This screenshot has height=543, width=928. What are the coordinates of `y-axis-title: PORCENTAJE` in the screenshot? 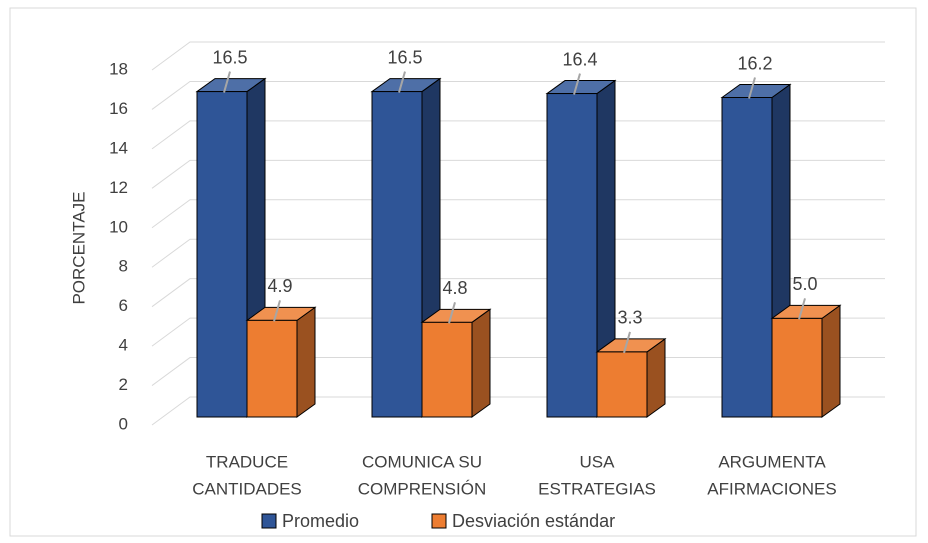 It's located at (78, 247).